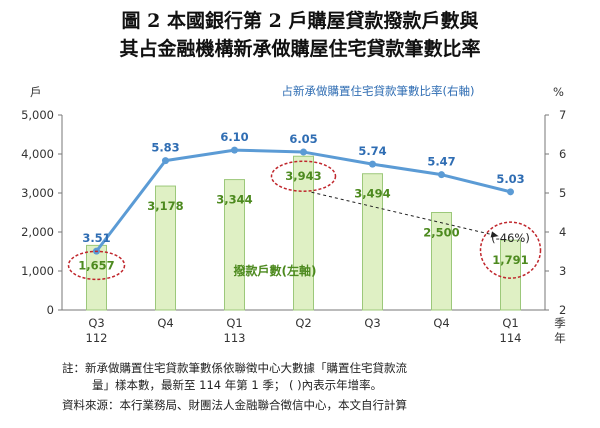 This screenshot has height=428, width=600. What do you see at coordinates (510, 179) in the screenshot?
I see `line-value-label: 5.03` at bounding box center [510, 179].